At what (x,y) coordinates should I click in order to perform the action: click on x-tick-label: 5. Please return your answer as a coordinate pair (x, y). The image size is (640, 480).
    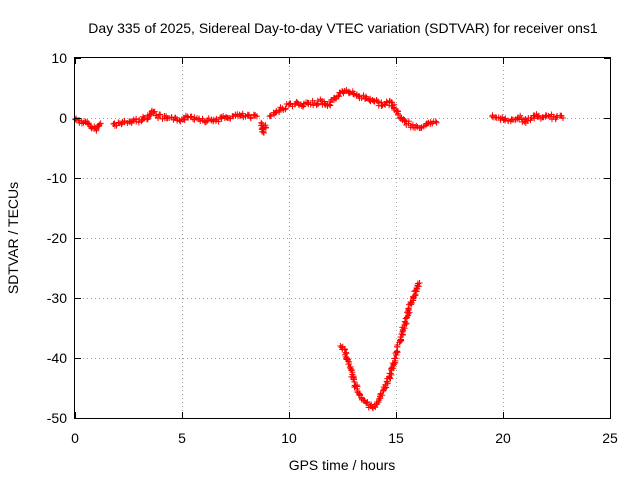
    Looking at the image, I should click on (182, 438).